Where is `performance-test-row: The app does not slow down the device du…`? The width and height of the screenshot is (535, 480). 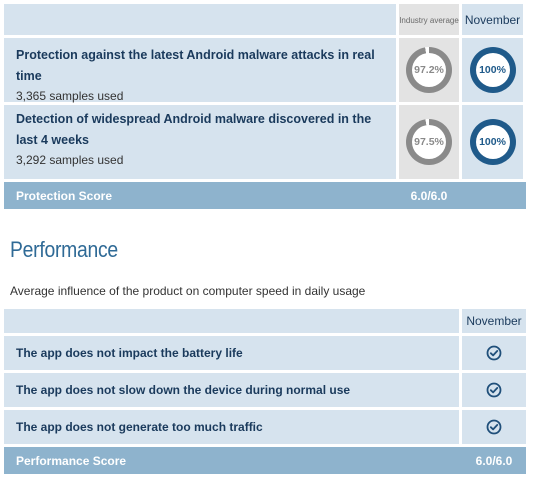
performance-test-row: The app does not slow down the device du… is located at coordinates (265, 390).